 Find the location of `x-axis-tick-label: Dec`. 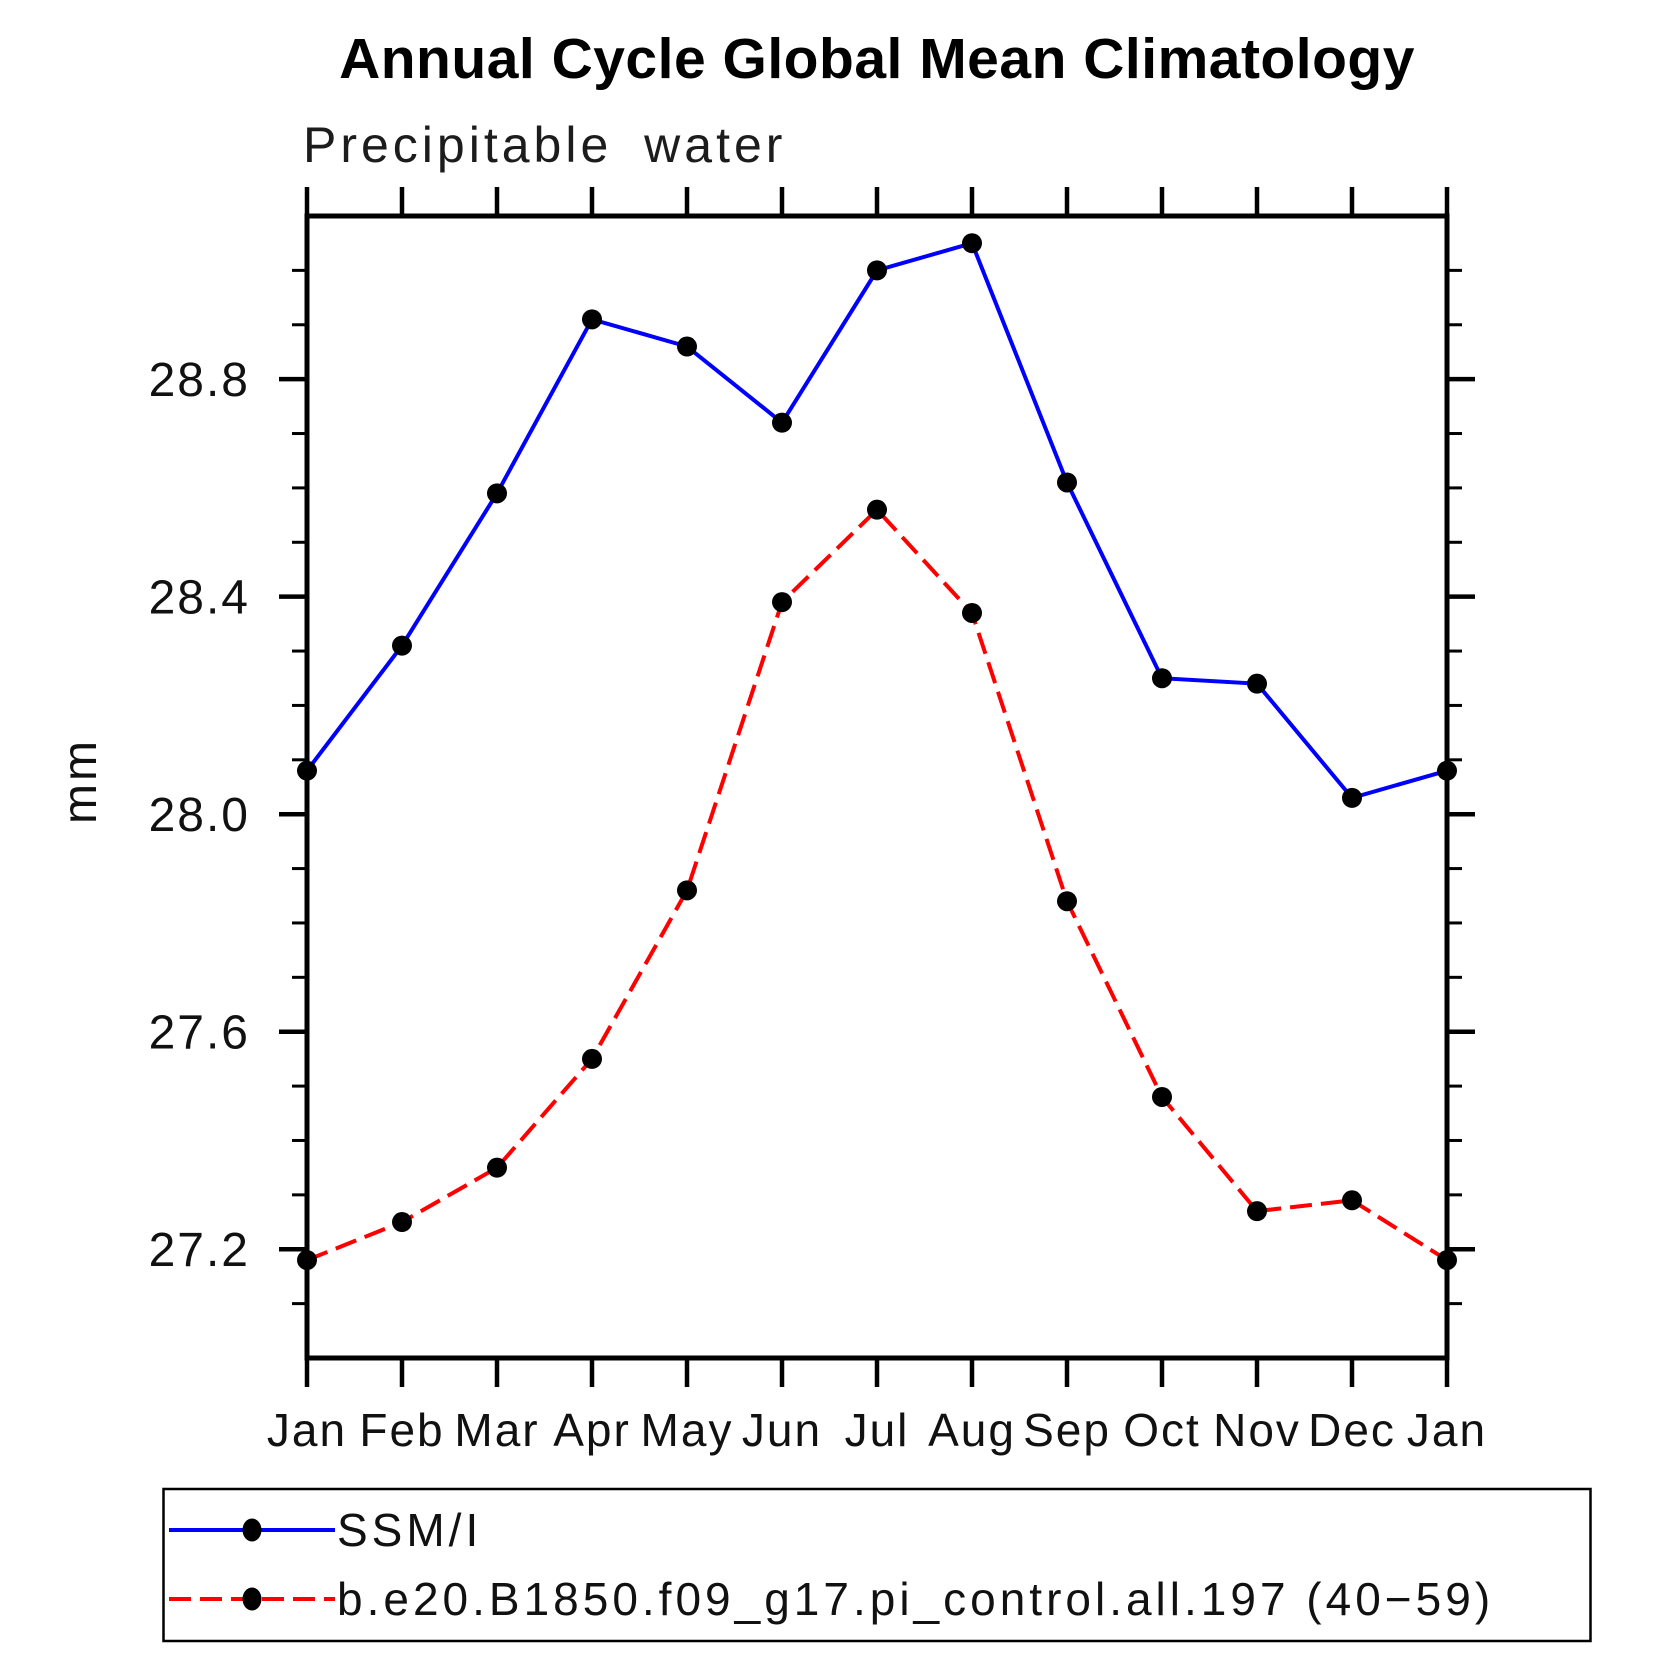

x-axis-tick-label: Dec is located at coordinates (1352, 1430).